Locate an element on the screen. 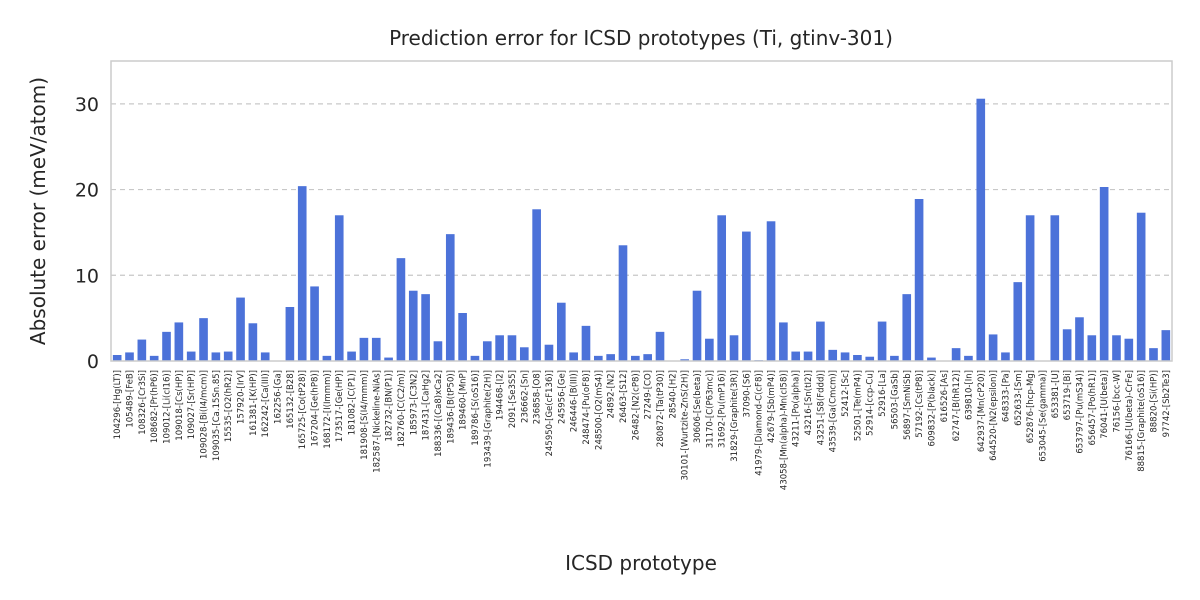  x-tick-label: 108682-[Pr(hP6)] is located at coordinates (155, 406).